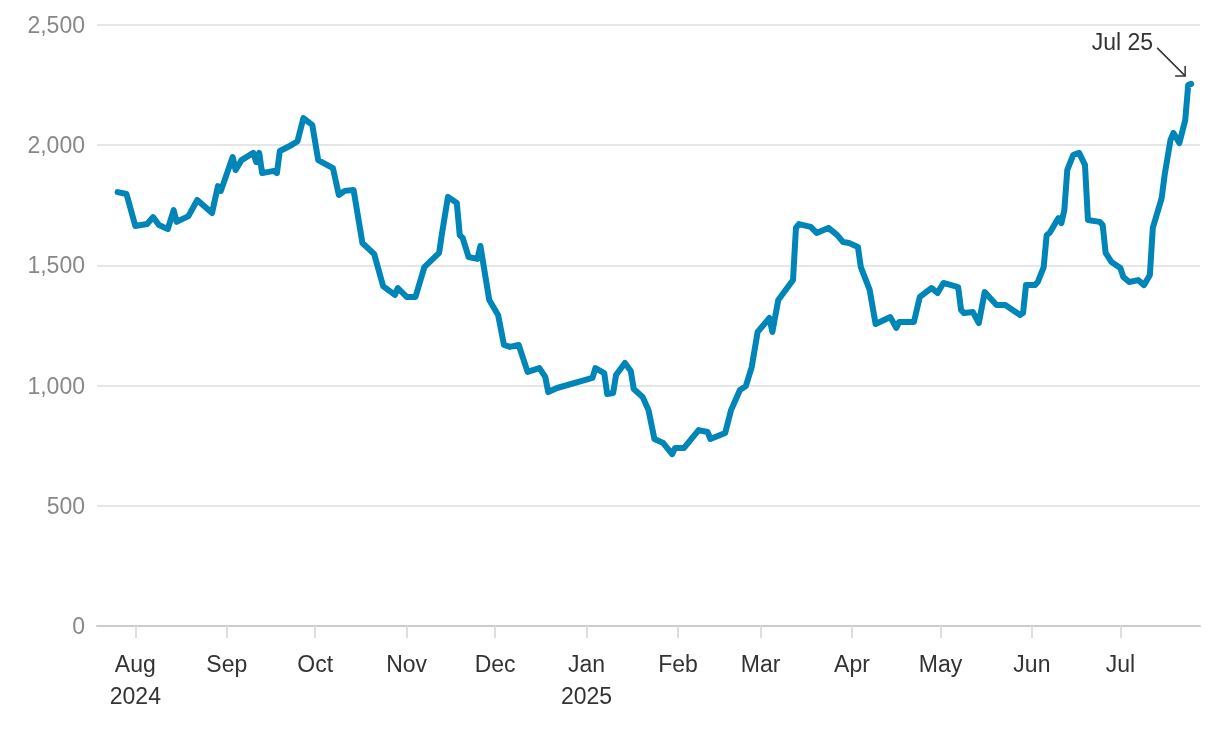 The height and width of the screenshot is (734, 1220). What do you see at coordinates (852, 664) in the screenshot?
I see `x-tick-label: Apr` at bounding box center [852, 664].